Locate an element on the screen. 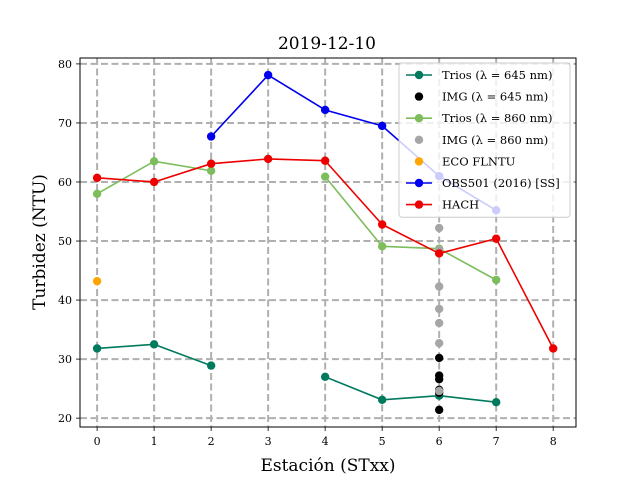 This screenshot has height=480, width=640. y-tick-label: 30 is located at coordinates (65, 359).